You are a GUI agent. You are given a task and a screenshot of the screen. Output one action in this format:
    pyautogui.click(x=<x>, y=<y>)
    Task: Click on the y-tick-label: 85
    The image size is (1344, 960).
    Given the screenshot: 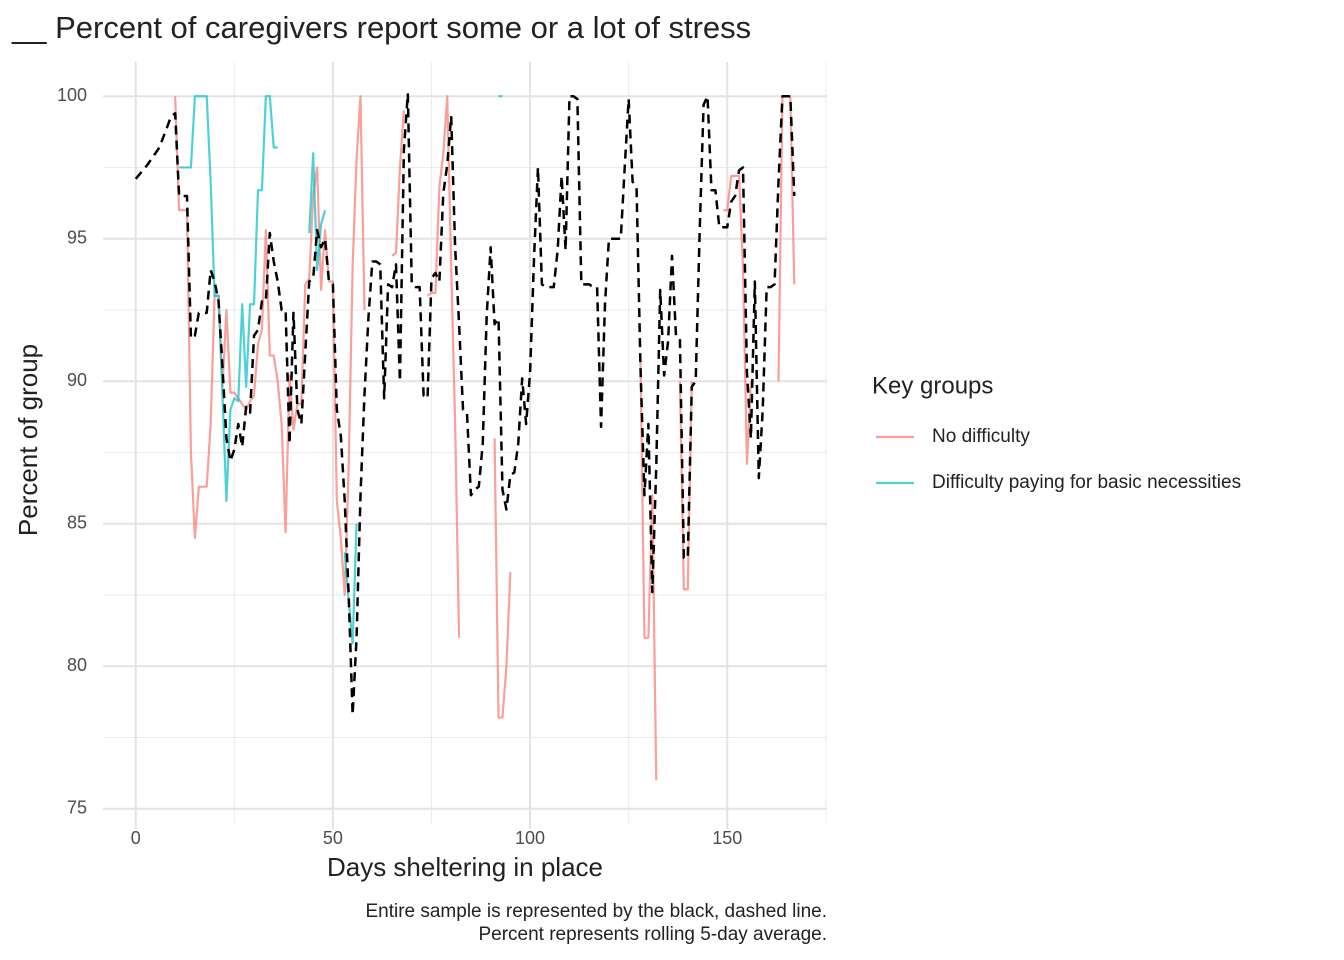 What is the action you would take?
    pyautogui.click(x=77, y=522)
    